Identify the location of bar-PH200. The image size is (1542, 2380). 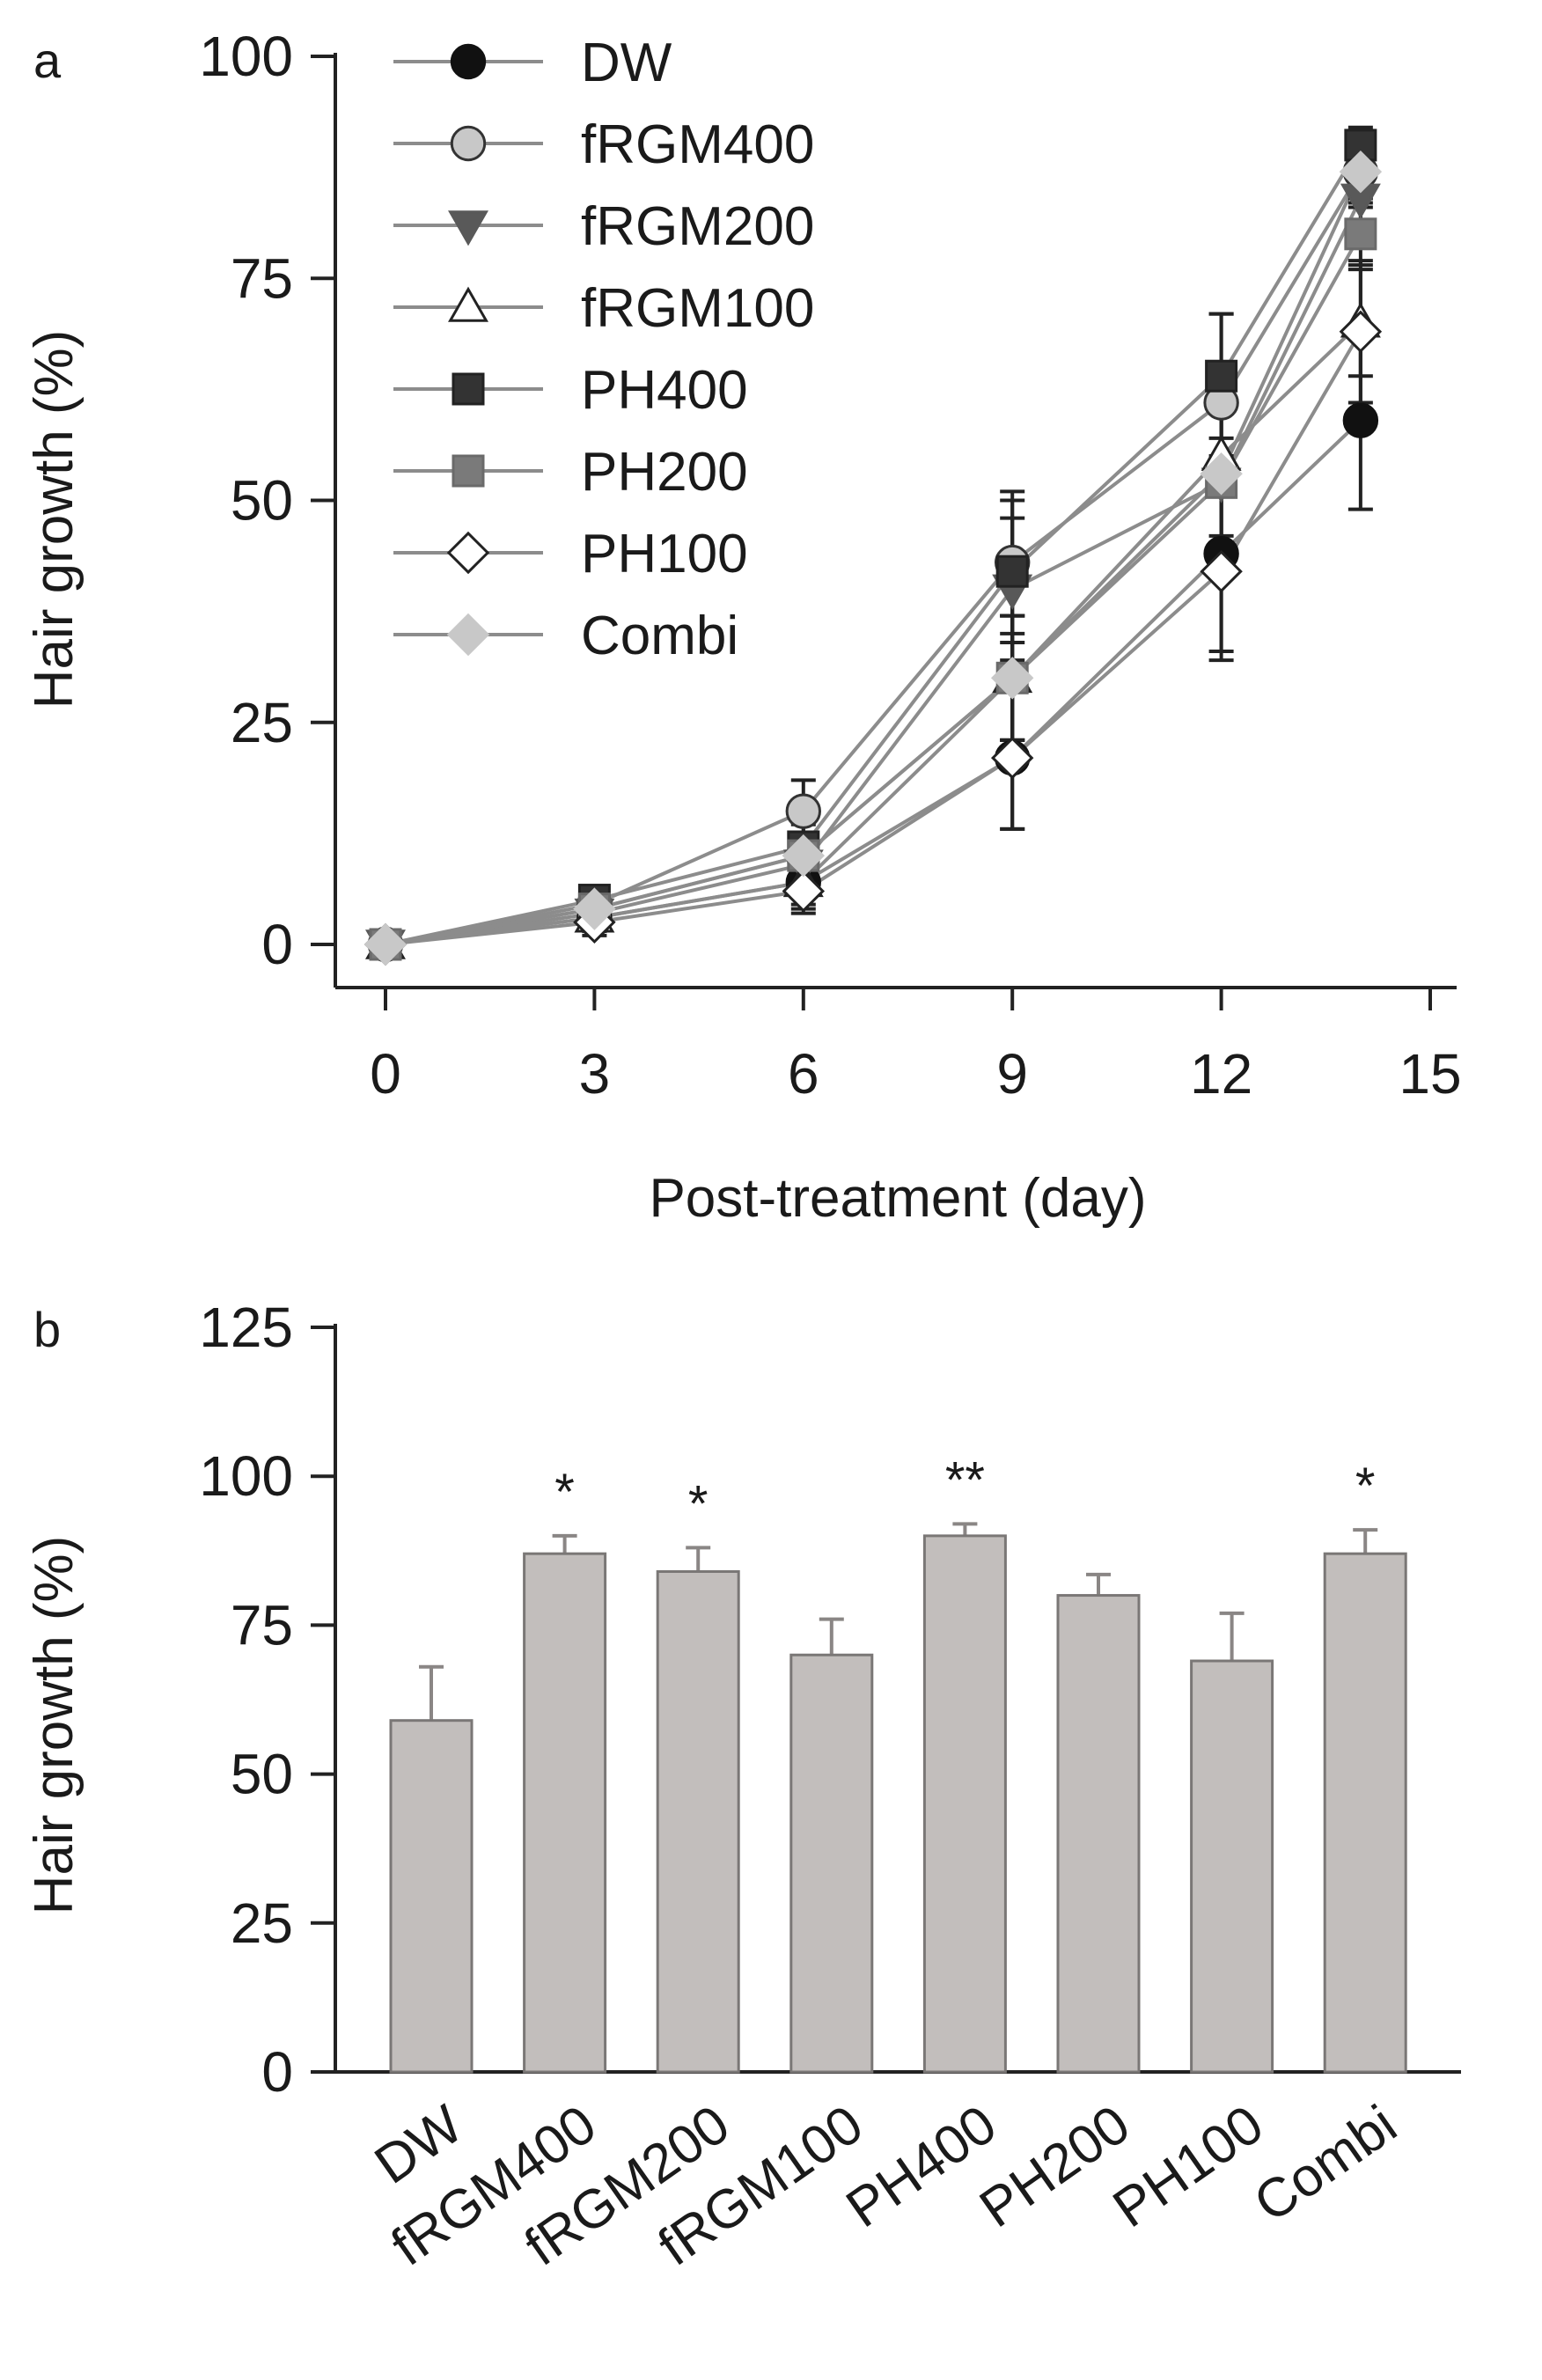
(1098, 1834).